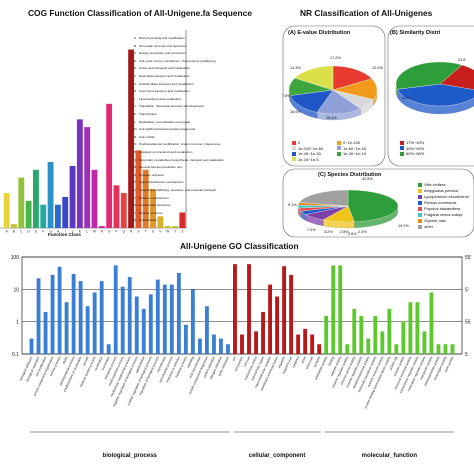 This screenshot has width=474, height=474. What do you see at coordinates (135, 106) in the screenshot?
I see `cog-legend-code: J` at bounding box center [135, 106].